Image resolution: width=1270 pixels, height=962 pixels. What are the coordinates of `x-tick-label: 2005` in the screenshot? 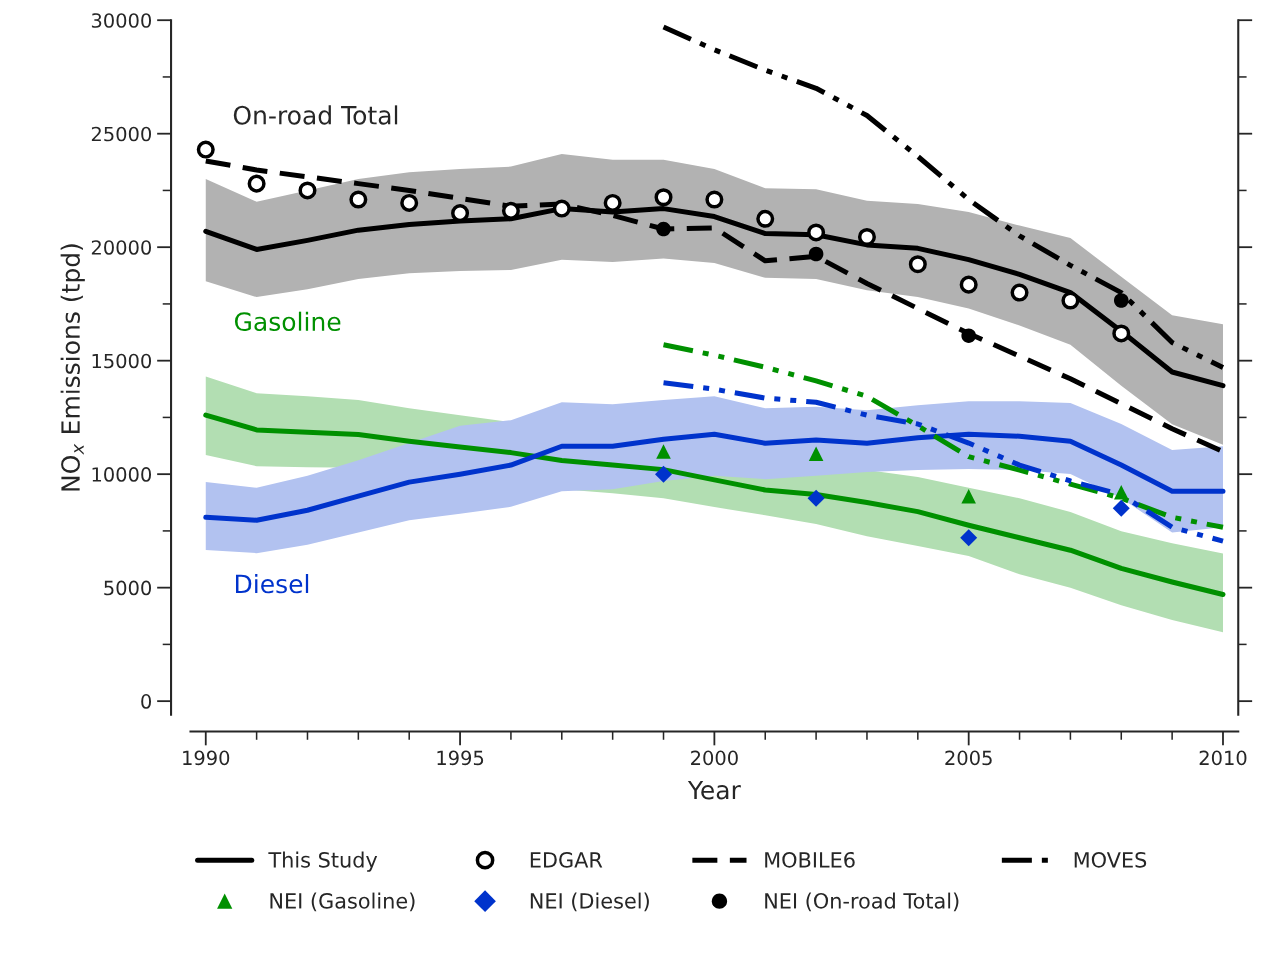 It's located at (968, 758).